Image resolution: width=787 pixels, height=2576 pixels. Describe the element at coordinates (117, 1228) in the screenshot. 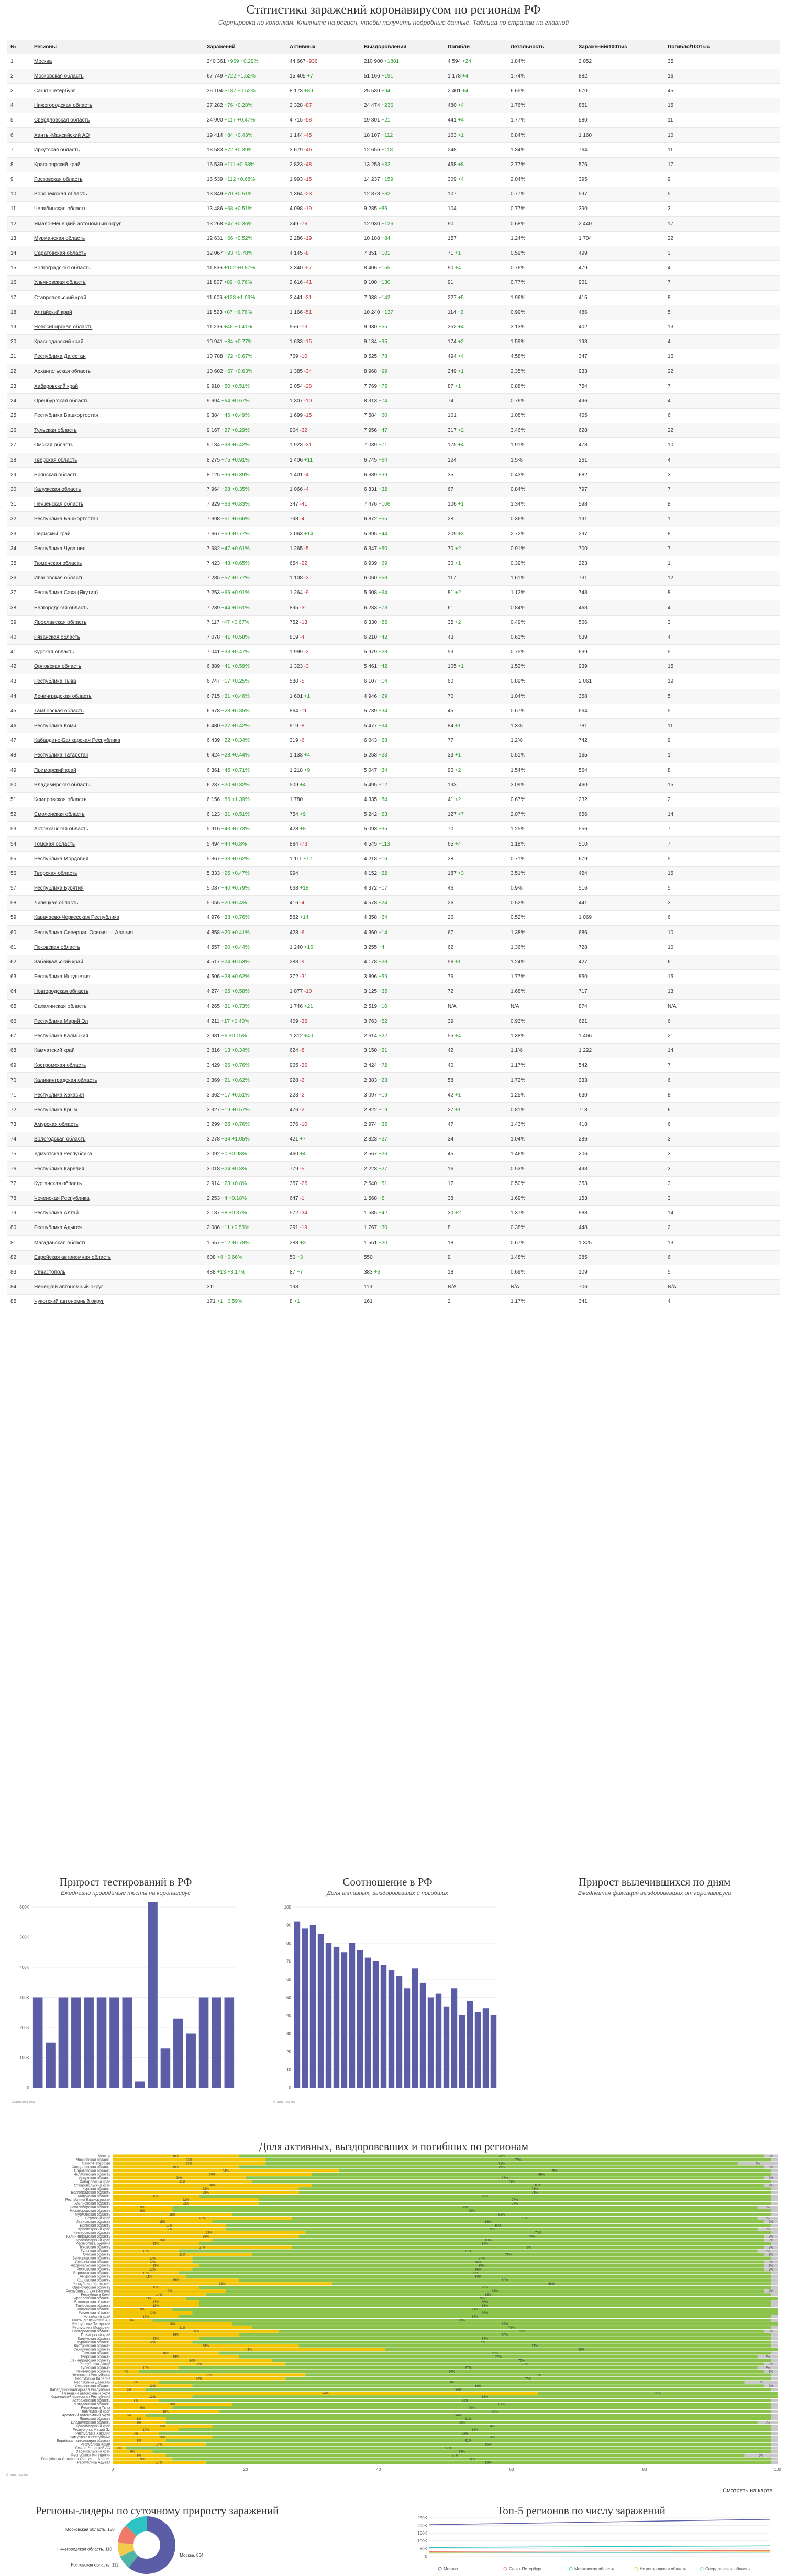

I see `region-cell: Республика Адыгея` at that location.